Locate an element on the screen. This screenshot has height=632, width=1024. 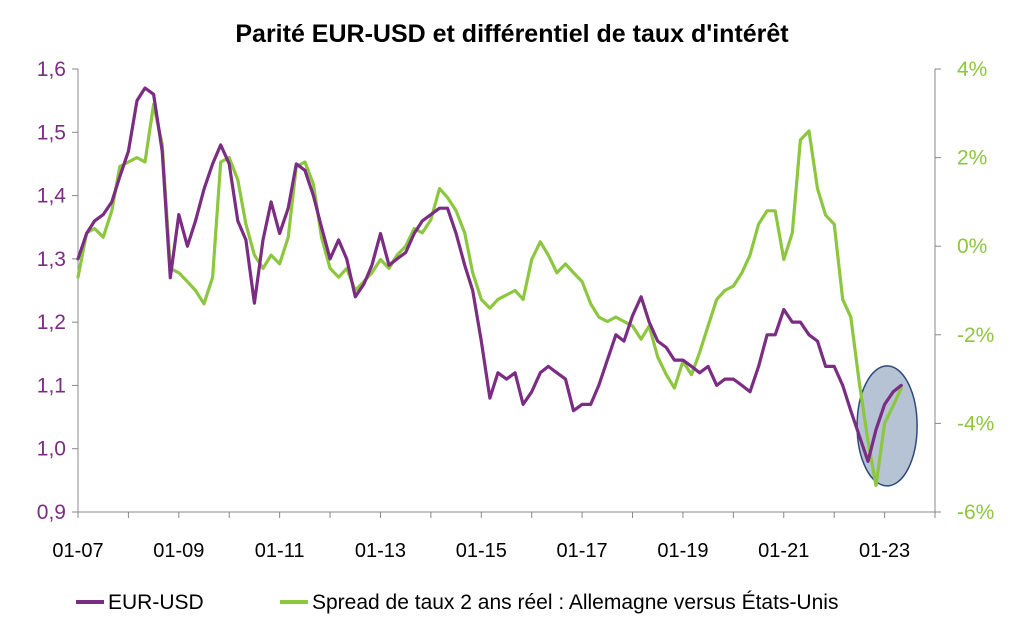
x-tick-label: 01-19 is located at coordinates (682, 551).